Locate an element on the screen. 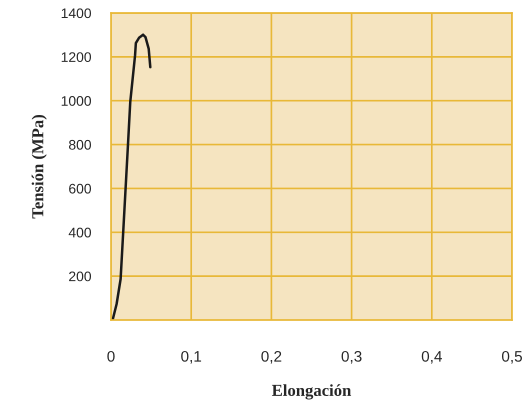 Image resolution: width=522 pixels, height=411 pixels. x-axis-title: Elongación is located at coordinates (312, 392).